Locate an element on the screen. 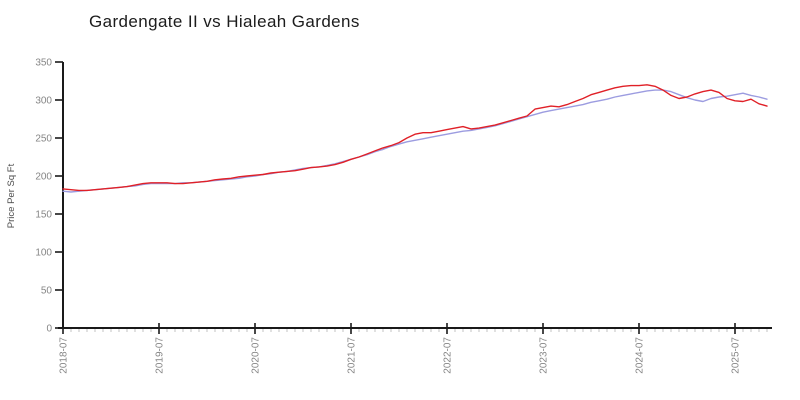 Image resolution: width=800 pixels, height=400 pixels. y-tick-label: 150 is located at coordinates (43, 215).